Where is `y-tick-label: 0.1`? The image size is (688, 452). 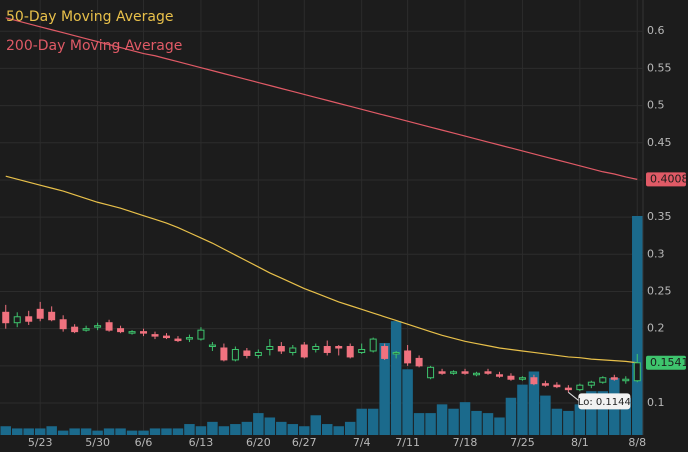 y-tick-label: 0.1 is located at coordinates (656, 402).